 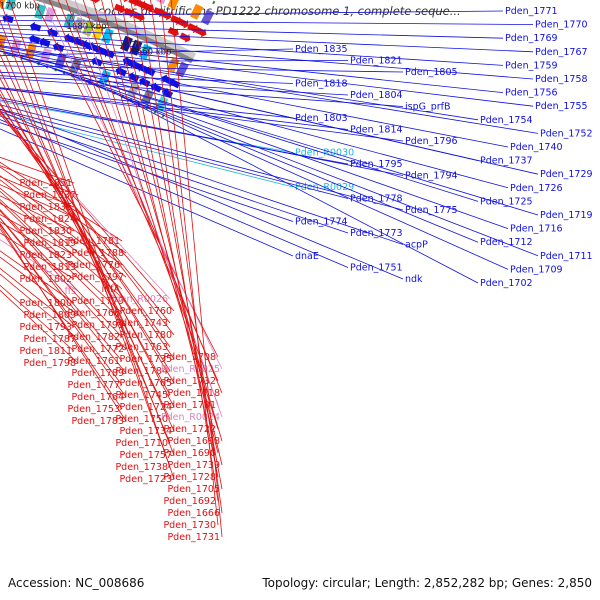 I want to click on forward-gene-label: Pden_1803, so click(x=321, y=118).